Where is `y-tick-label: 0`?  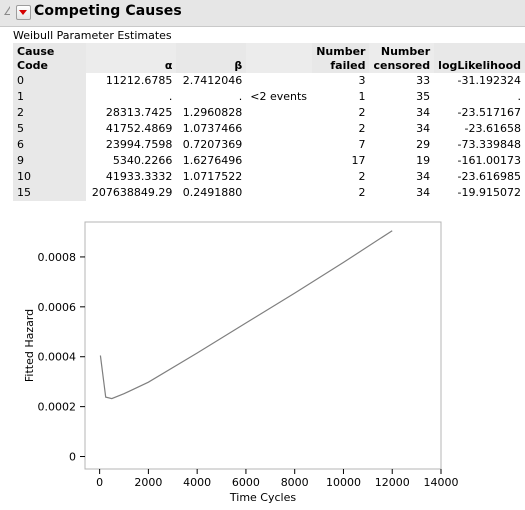
y-tick-label: 0 is located at coordinates (72, 457).